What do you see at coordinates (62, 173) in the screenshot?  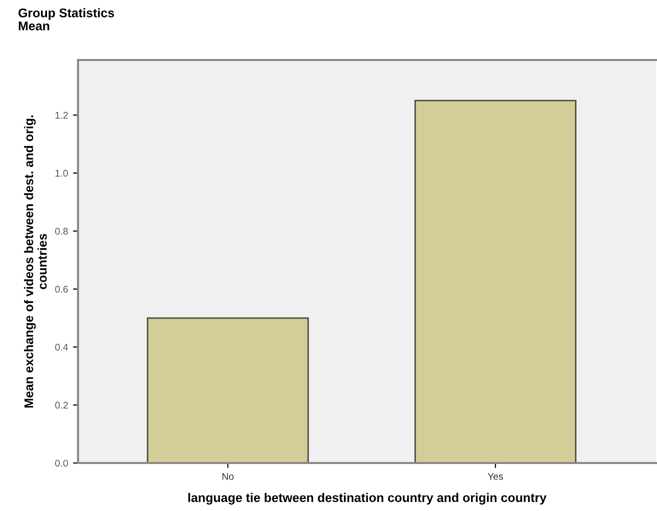 I see `y-tick-label: 1.0` at bounding box center [62, 173].